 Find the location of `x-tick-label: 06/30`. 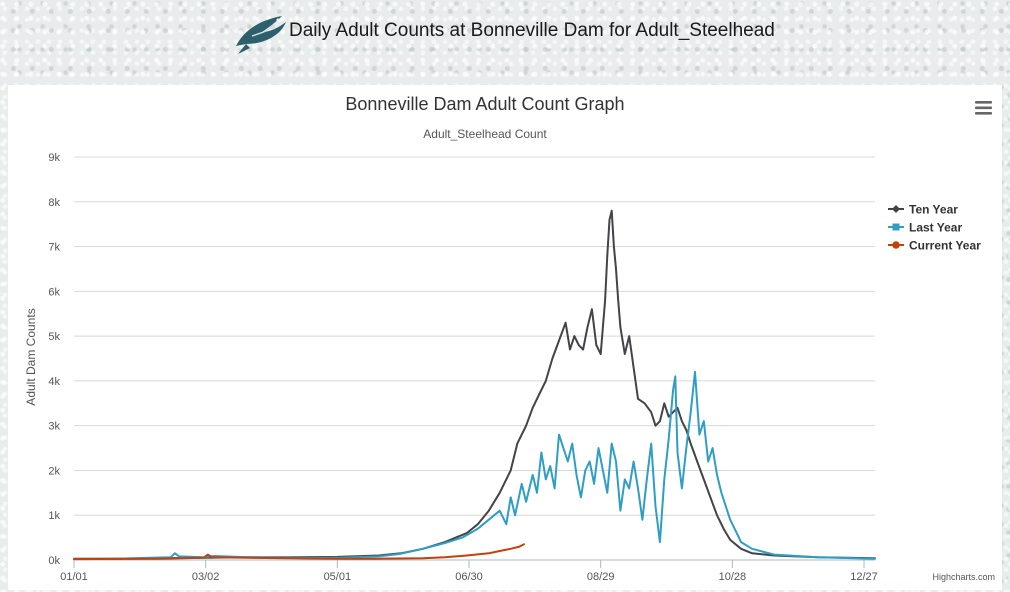

x-tick-label: 06/30 is located at coordinates (469, 577).